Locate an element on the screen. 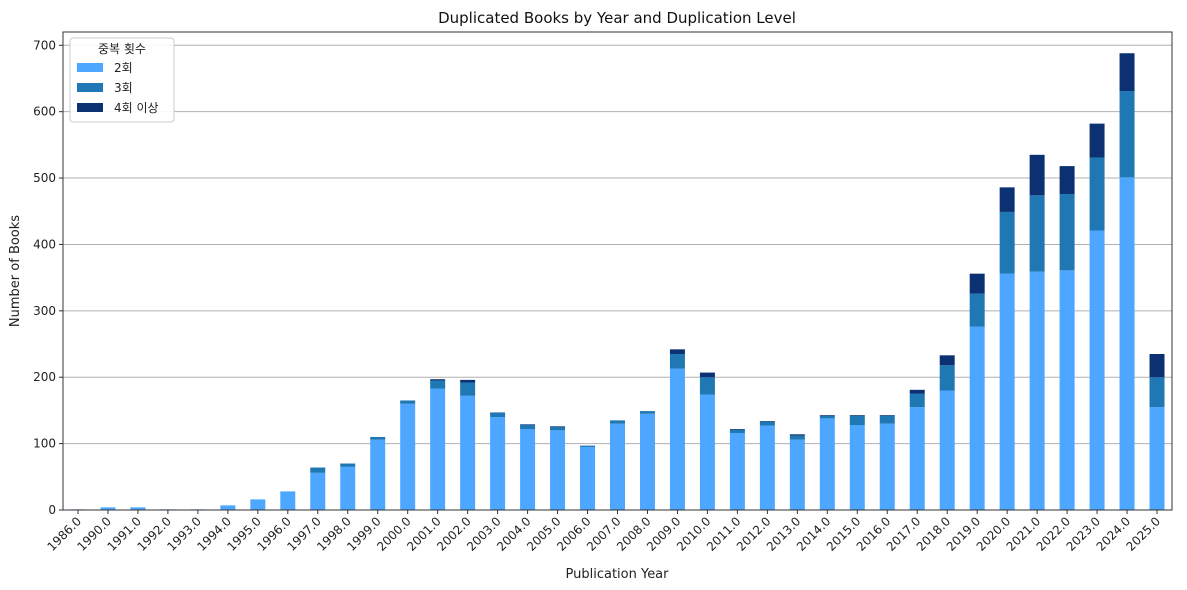 Image resolution: width=1187 pixels, height=590 pixels. legend-box is located at coordinates (122, 80).